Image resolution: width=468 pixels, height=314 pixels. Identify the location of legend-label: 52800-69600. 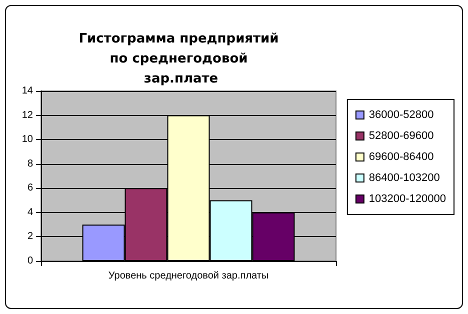
(401, 136).